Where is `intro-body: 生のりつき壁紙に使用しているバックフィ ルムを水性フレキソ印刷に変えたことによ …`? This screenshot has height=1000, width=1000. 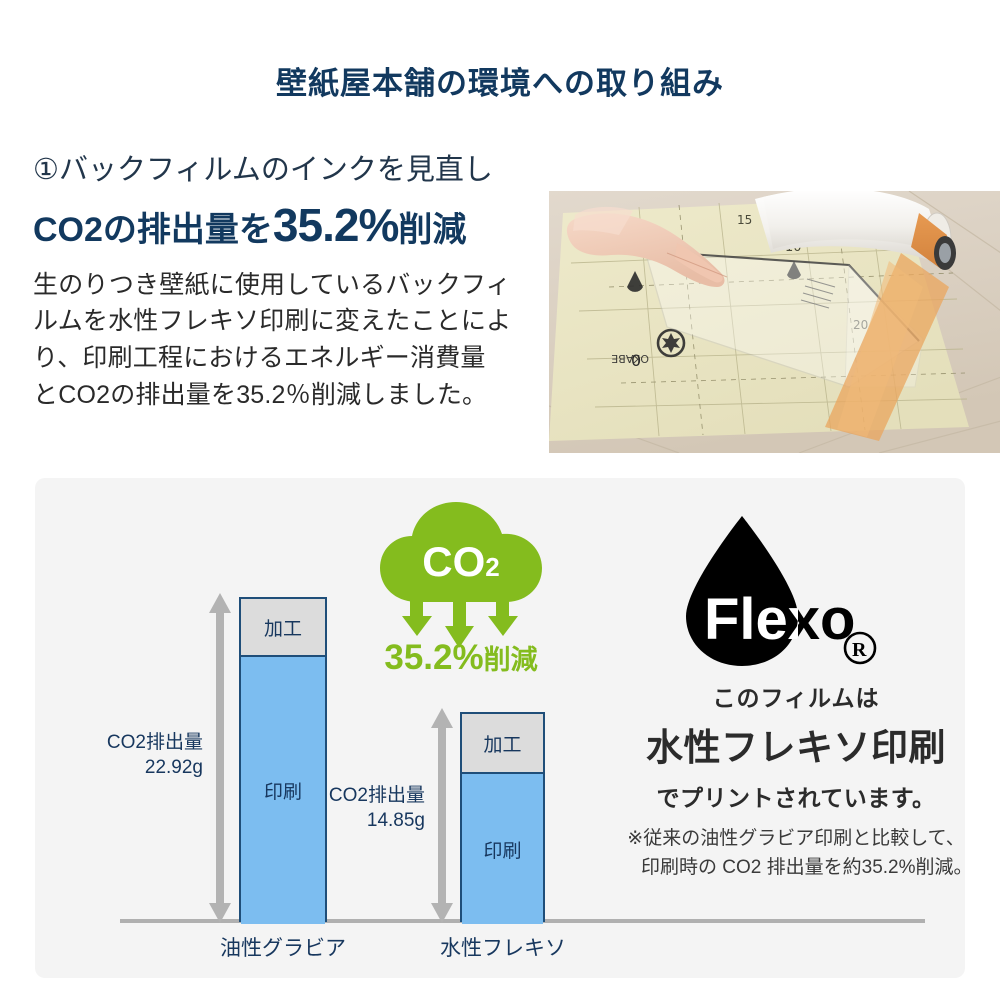
intro-body: 生のりつき壁紙に使用しているバックフィ ルムを水性フレキソ印刷に変えたことによ … is located at coordinates (285, 340).